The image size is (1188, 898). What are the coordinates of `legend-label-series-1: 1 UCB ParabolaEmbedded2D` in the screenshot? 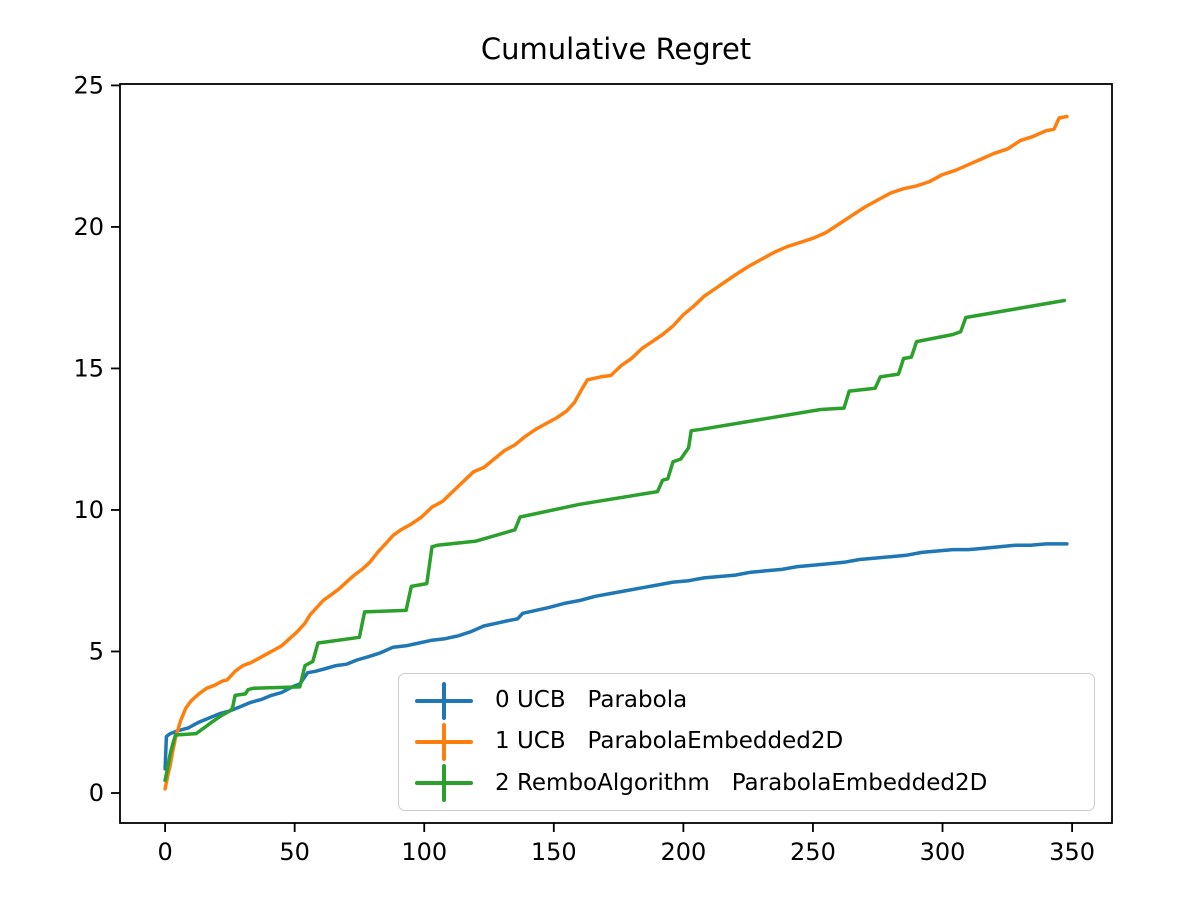 It's located at (669, 741).